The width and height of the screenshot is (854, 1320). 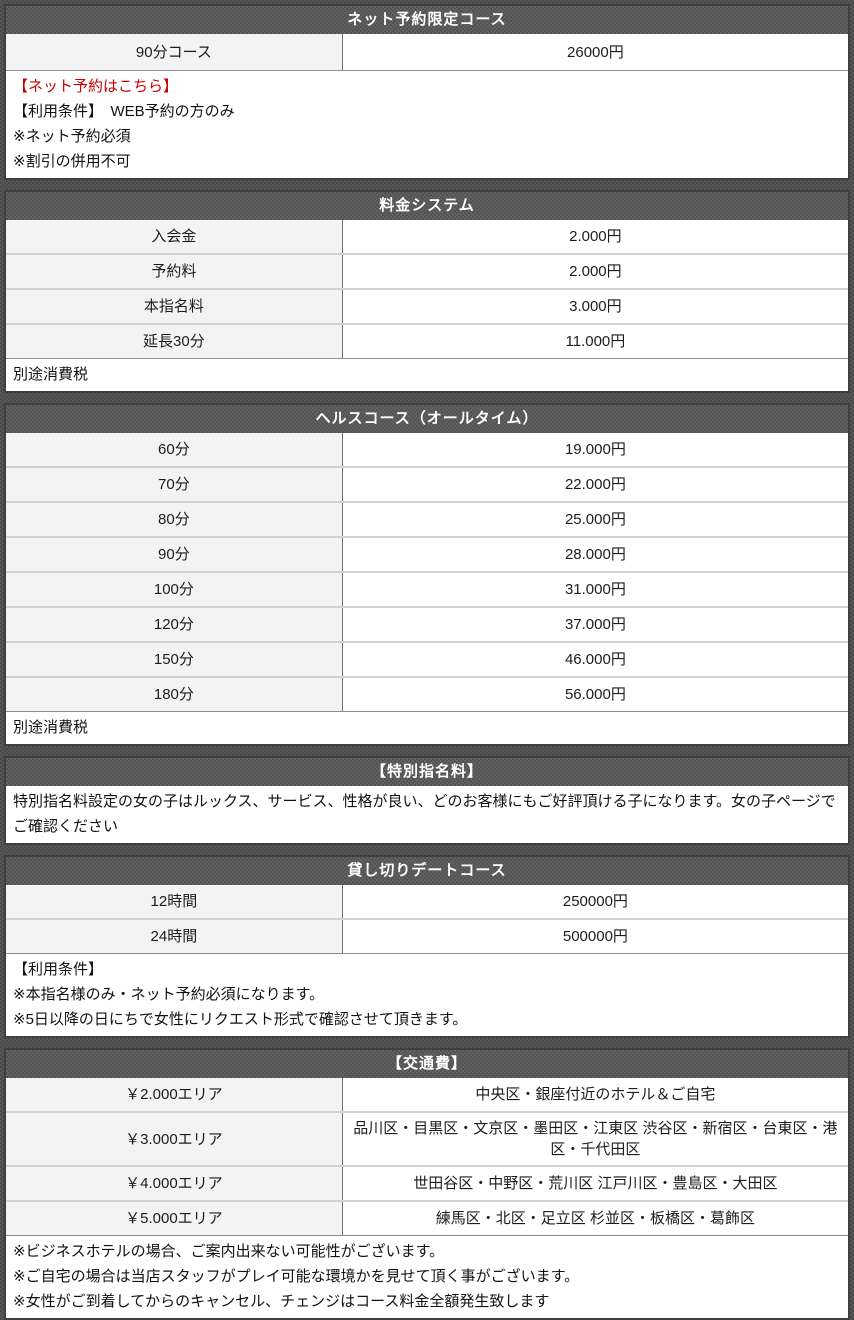 I want to click on row-label: 180分, so click(x=174, y=694).